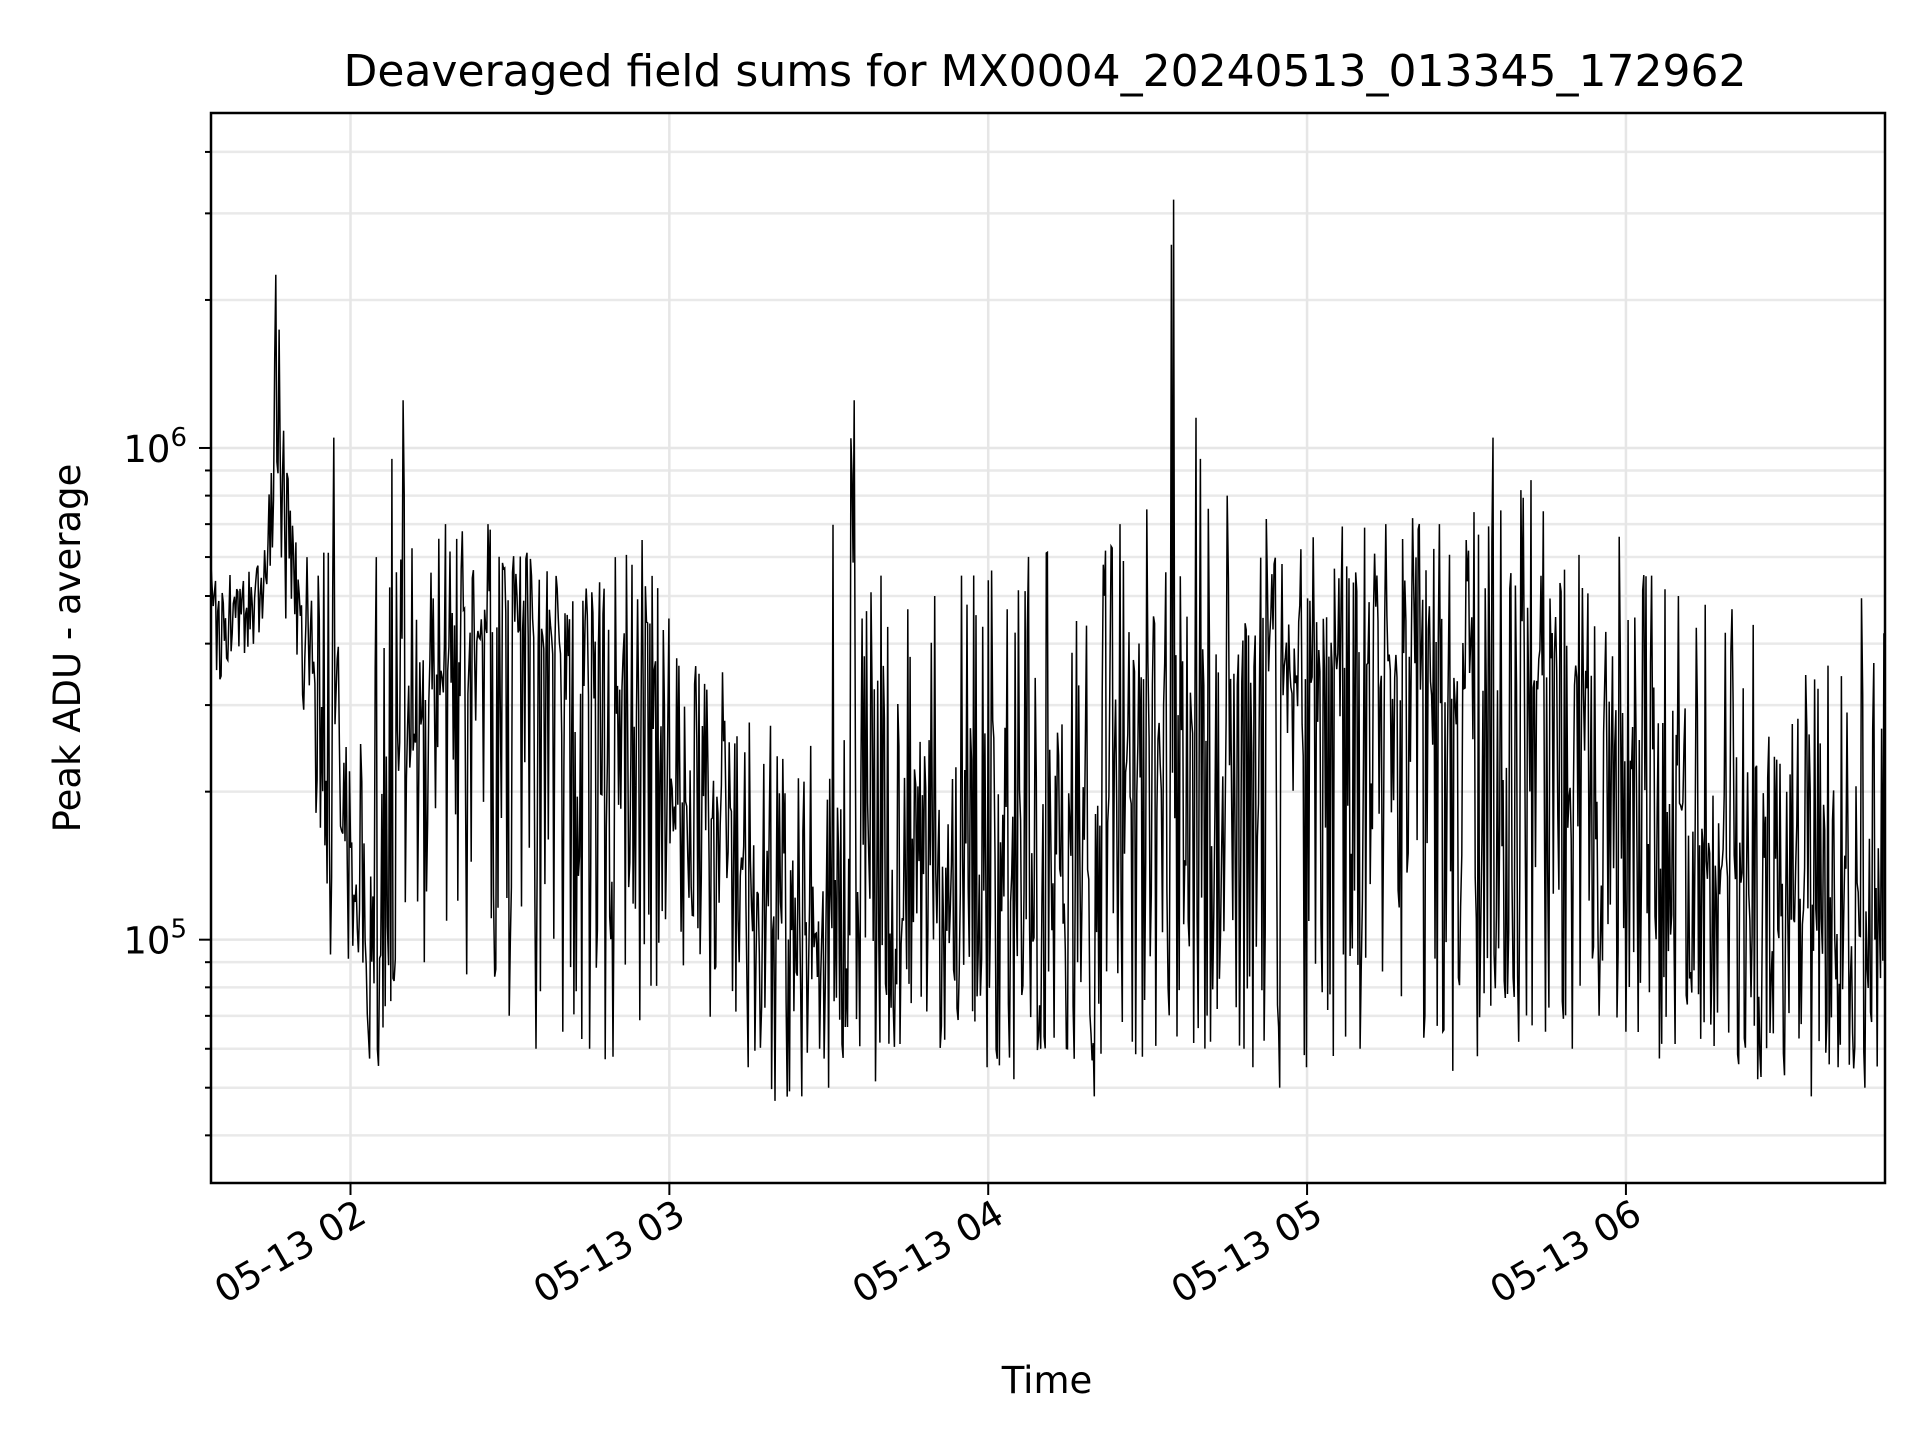 This screenshot has width=1920, height=1440. I want to click on y-tick-label: 106, so click(155, 447).